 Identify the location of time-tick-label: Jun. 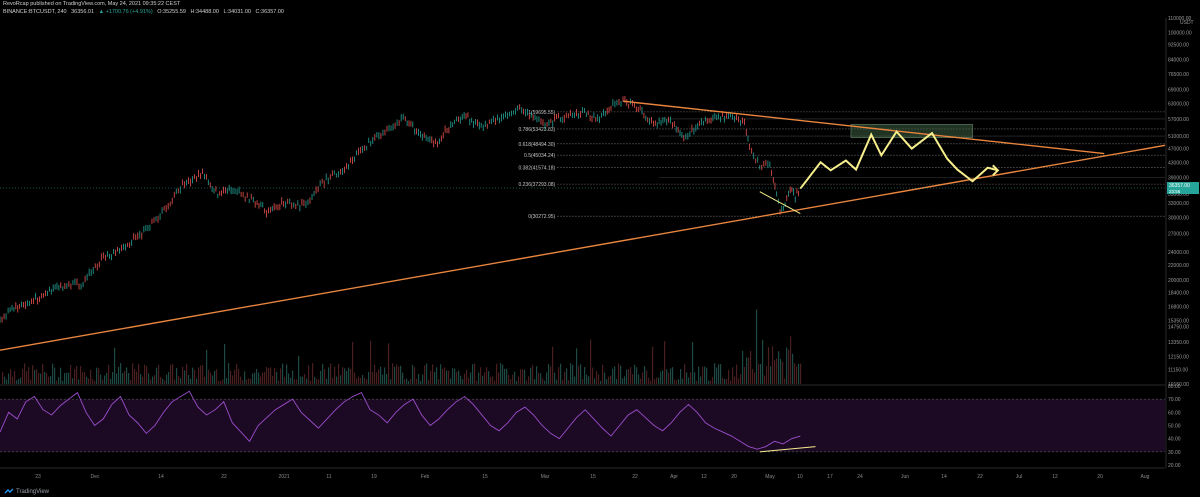
(905, 477).